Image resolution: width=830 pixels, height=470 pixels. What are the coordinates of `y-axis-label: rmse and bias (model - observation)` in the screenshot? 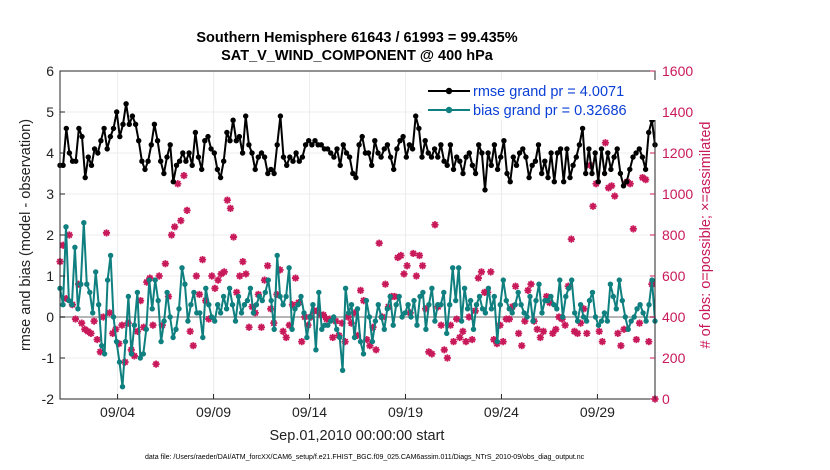 It's located at (26, 235).